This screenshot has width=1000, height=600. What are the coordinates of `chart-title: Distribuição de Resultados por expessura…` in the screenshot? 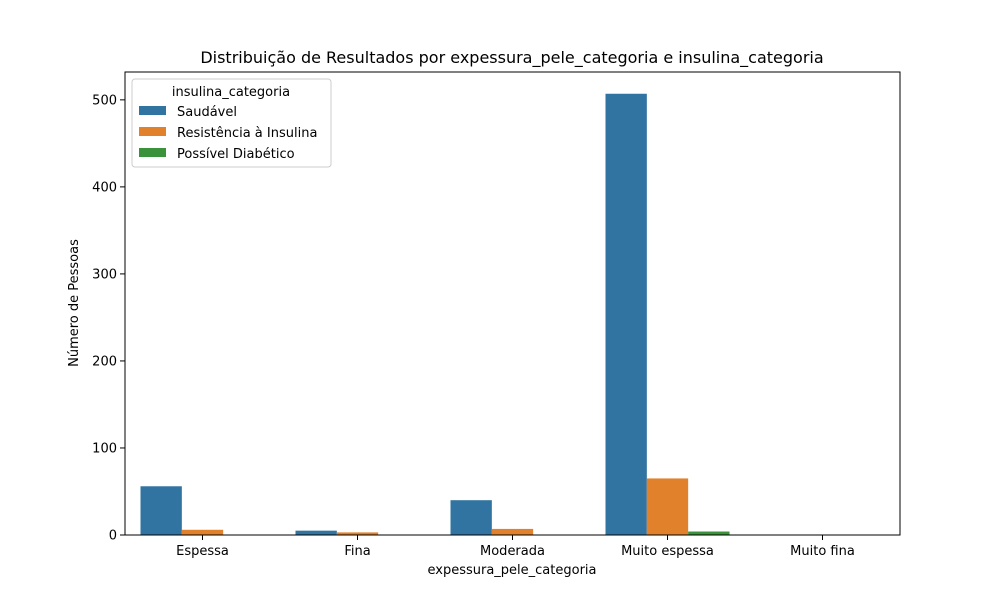 It's located at (511, 58).